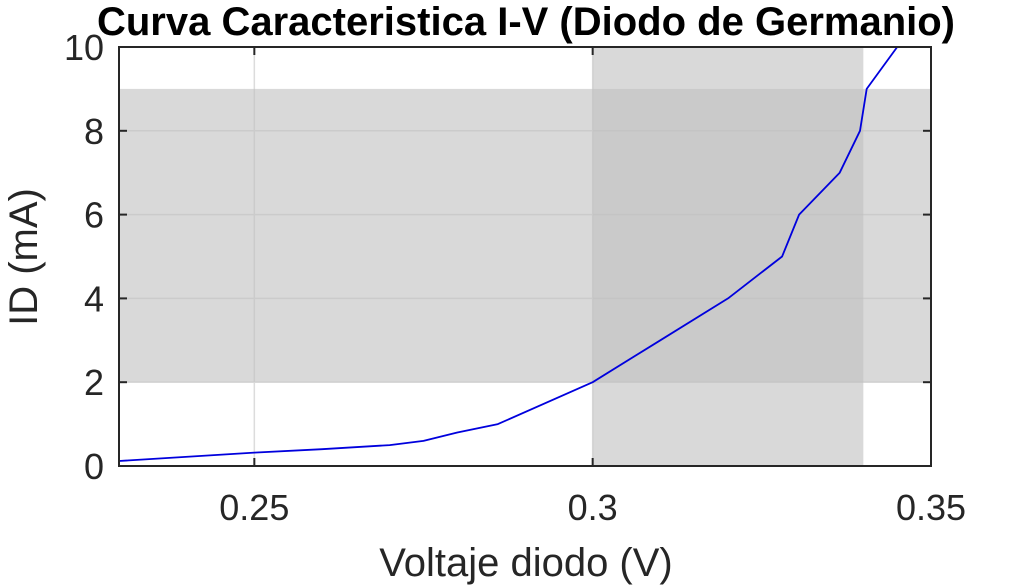 The height and width of the screenshot is (586, 1010). I want to click on y-tick-label: 2, so click(94, 382).